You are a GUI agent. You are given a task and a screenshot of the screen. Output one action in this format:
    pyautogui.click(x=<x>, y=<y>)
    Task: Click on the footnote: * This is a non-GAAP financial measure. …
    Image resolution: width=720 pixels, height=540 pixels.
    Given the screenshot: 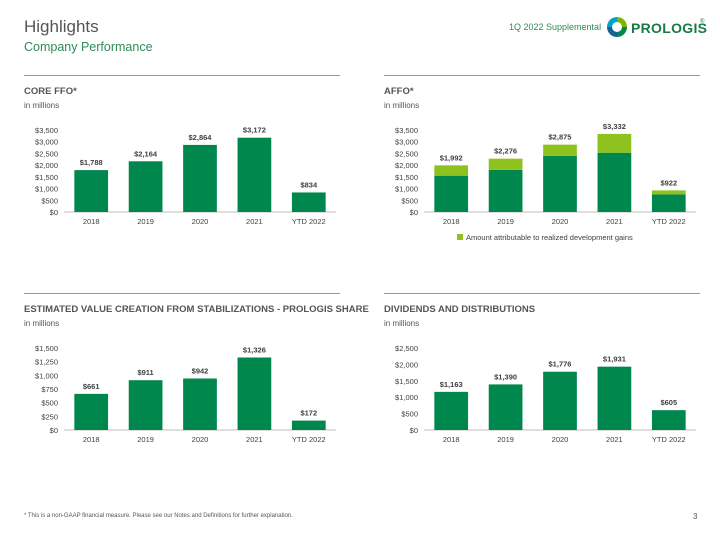 What is the action you would take?
    pyautogui.click(x=158, y=516)
    